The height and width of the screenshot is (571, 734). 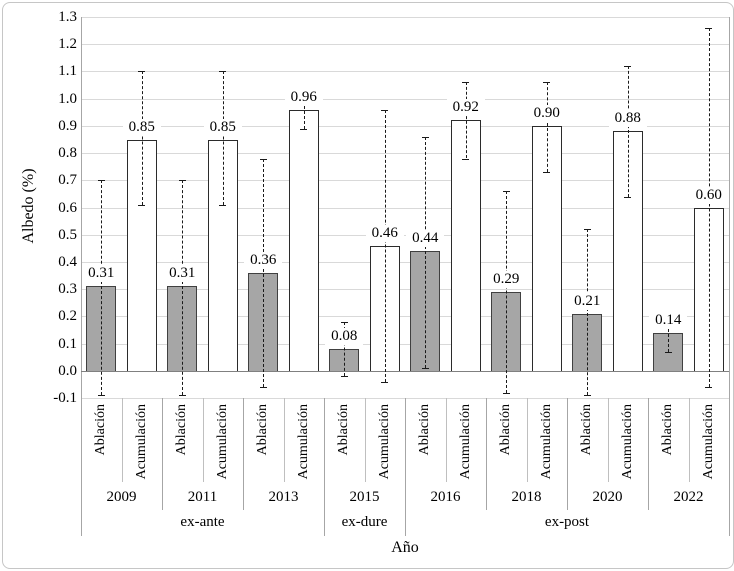 I want to click on y-axis-tick-label: 0.7, so click(x=67, y=180).